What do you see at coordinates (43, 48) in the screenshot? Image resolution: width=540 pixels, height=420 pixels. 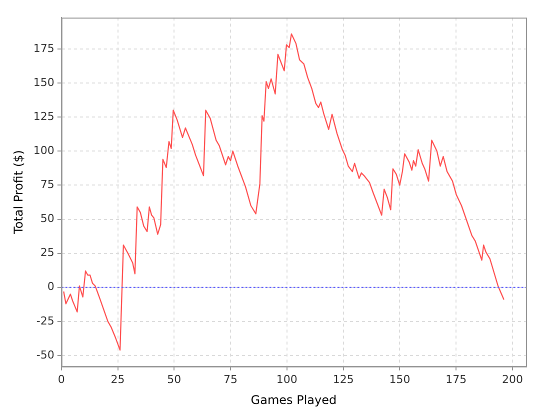 I see `y-tick-label: 175` at bounding box center [43, 48].